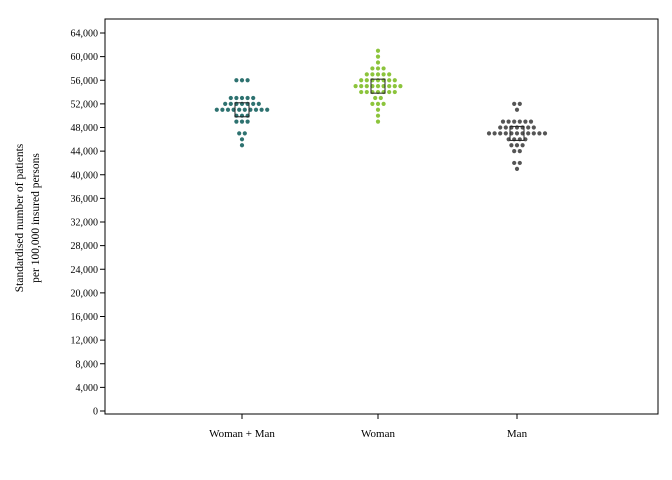  What do you see at coordinates (85, 152) in the screenshot?
I see `y-tick-label: 44,000` at bounding box center [85, 152].